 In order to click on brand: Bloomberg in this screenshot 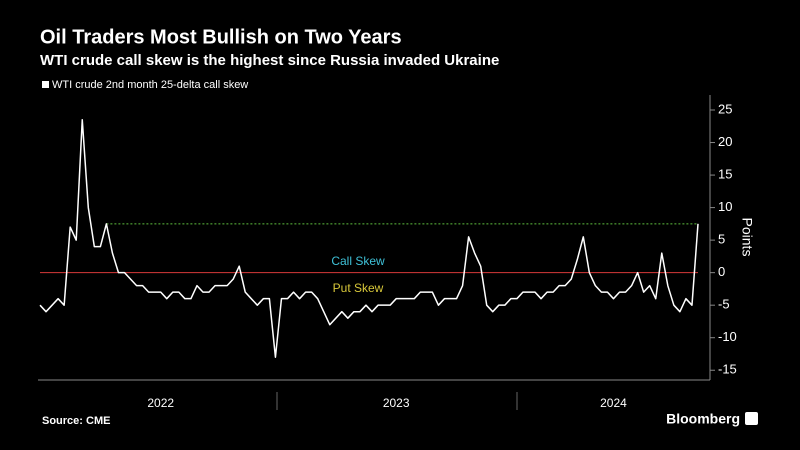, I will do `click(703, 419)`.